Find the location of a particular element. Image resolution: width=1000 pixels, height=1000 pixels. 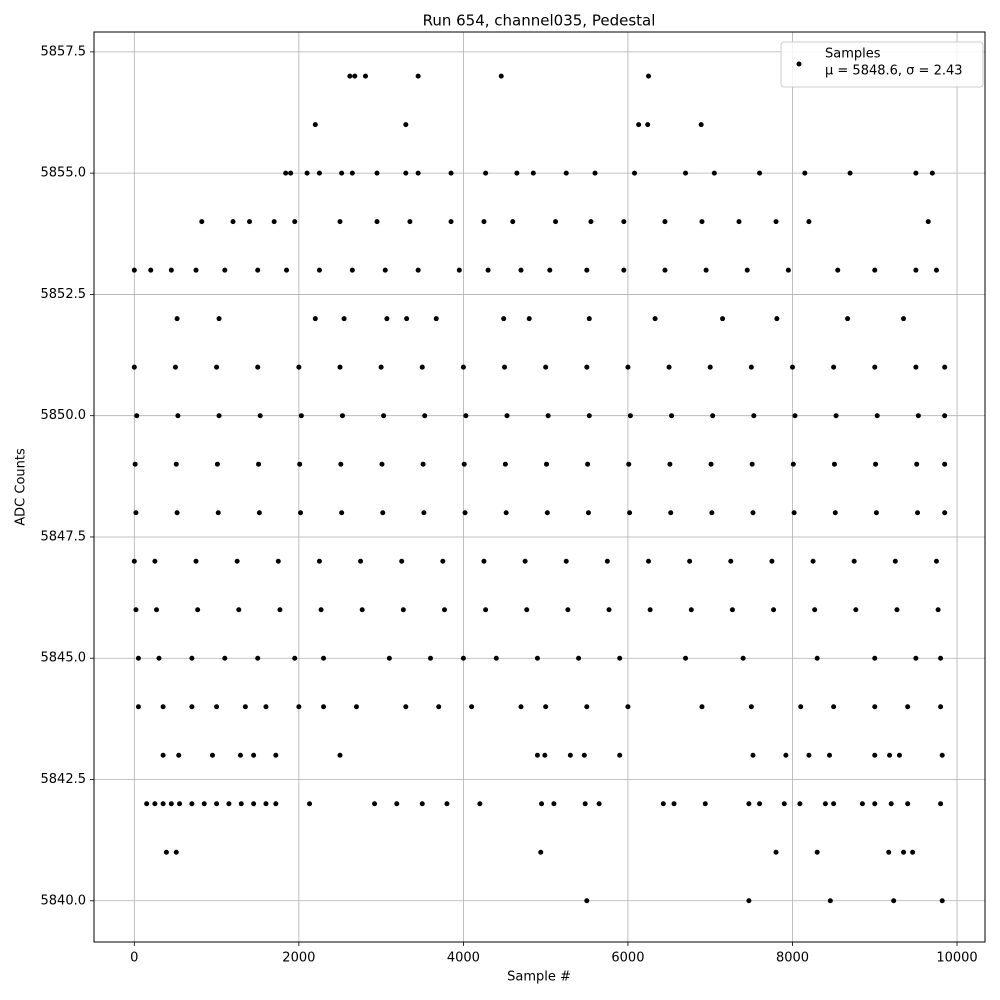

x-axis-label: Sample # is located at coordinates (539, 977).